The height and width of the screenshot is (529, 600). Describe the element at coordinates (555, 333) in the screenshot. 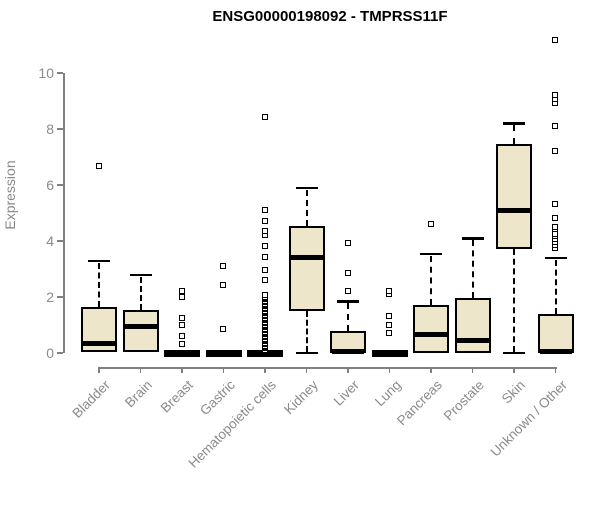

I see `box-Unknown / Other` at that location.